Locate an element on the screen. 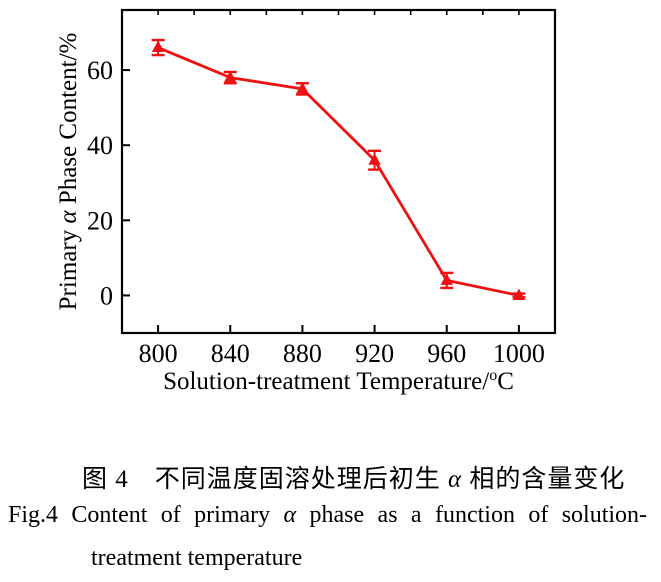  y-tick-label: 40 is located at coordinates (100, 145).